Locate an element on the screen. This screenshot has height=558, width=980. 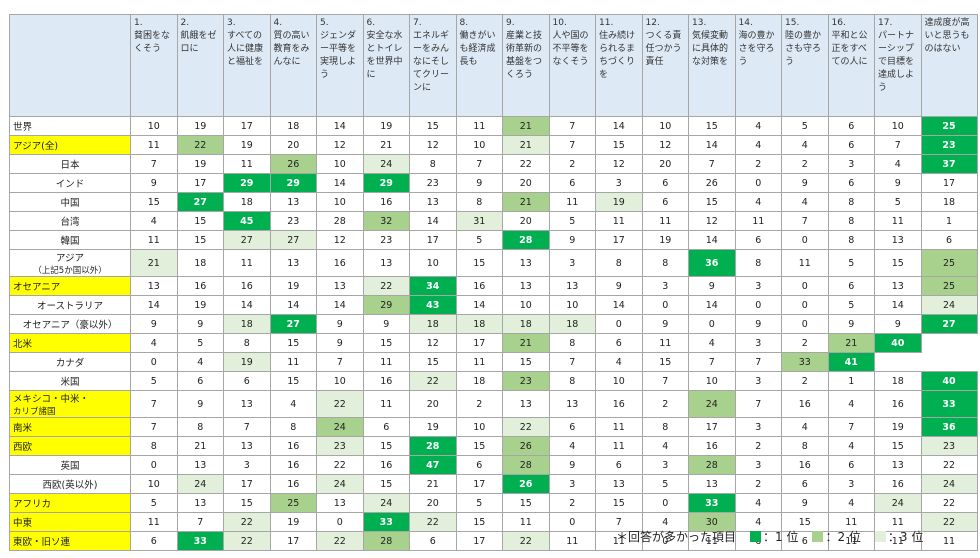
data-cell: 28 is located at coordinates (526, 240).